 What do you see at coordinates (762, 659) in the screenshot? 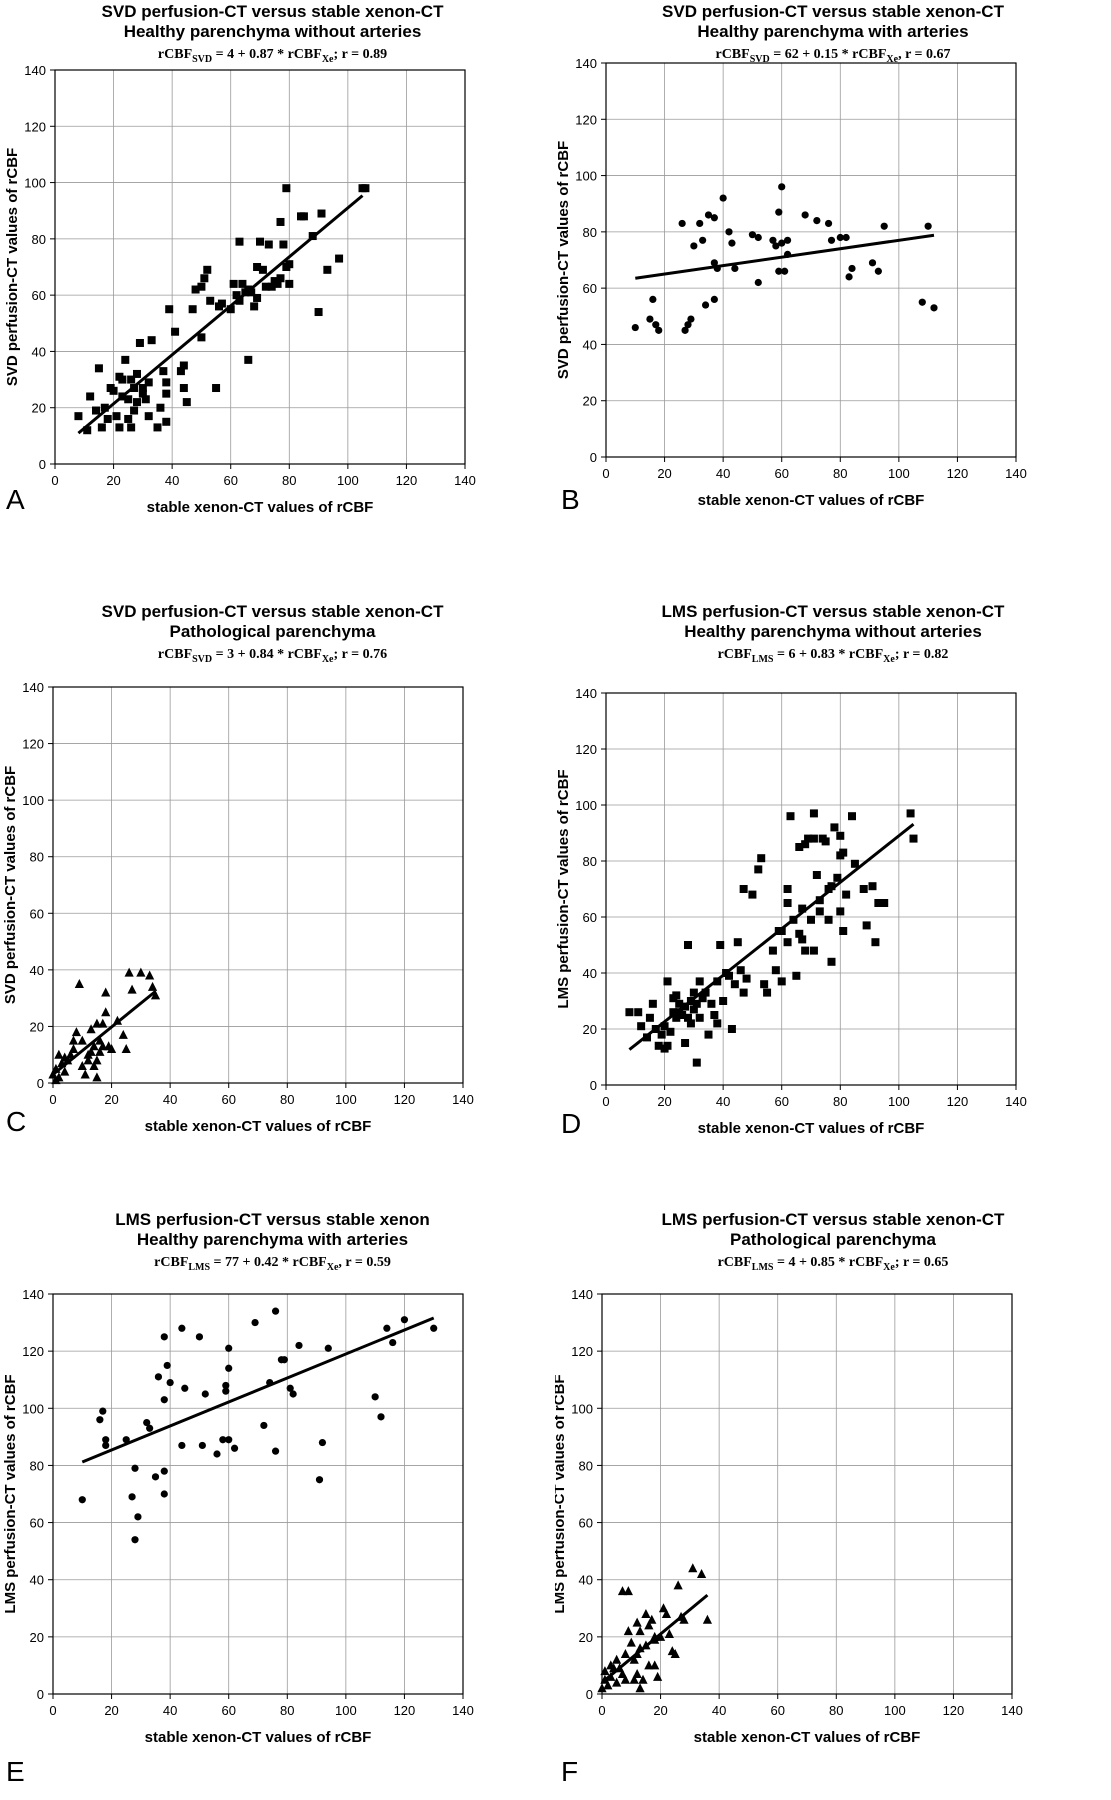
I see `eq-sub1: LMS` at bounding box center [762, 659].